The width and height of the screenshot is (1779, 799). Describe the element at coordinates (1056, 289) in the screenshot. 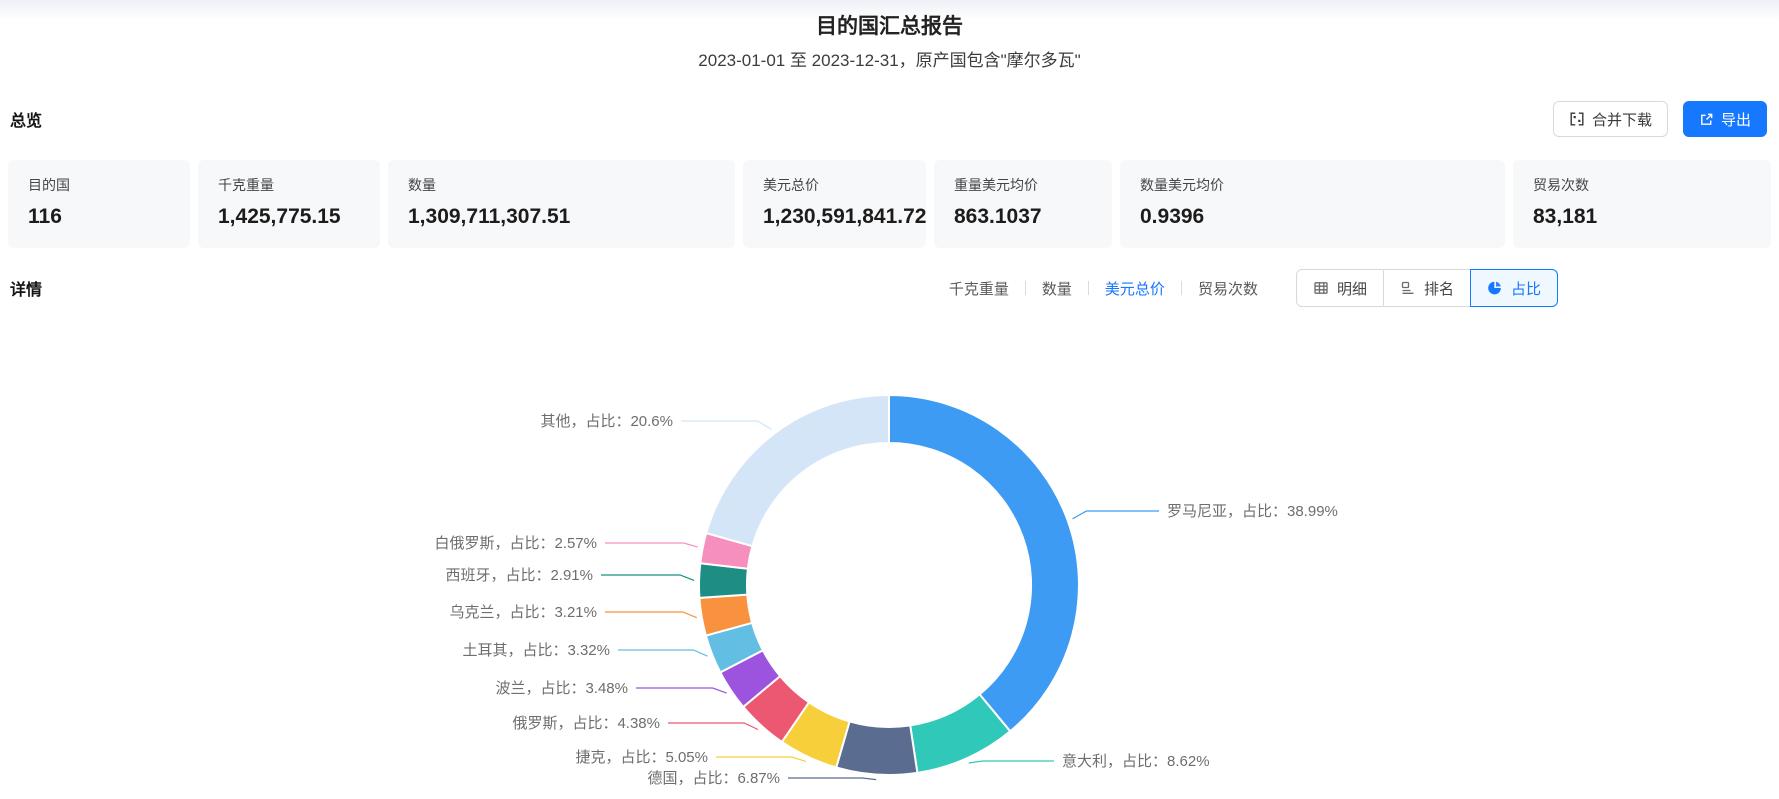

I see `tab-quantity: 数量` at that location.